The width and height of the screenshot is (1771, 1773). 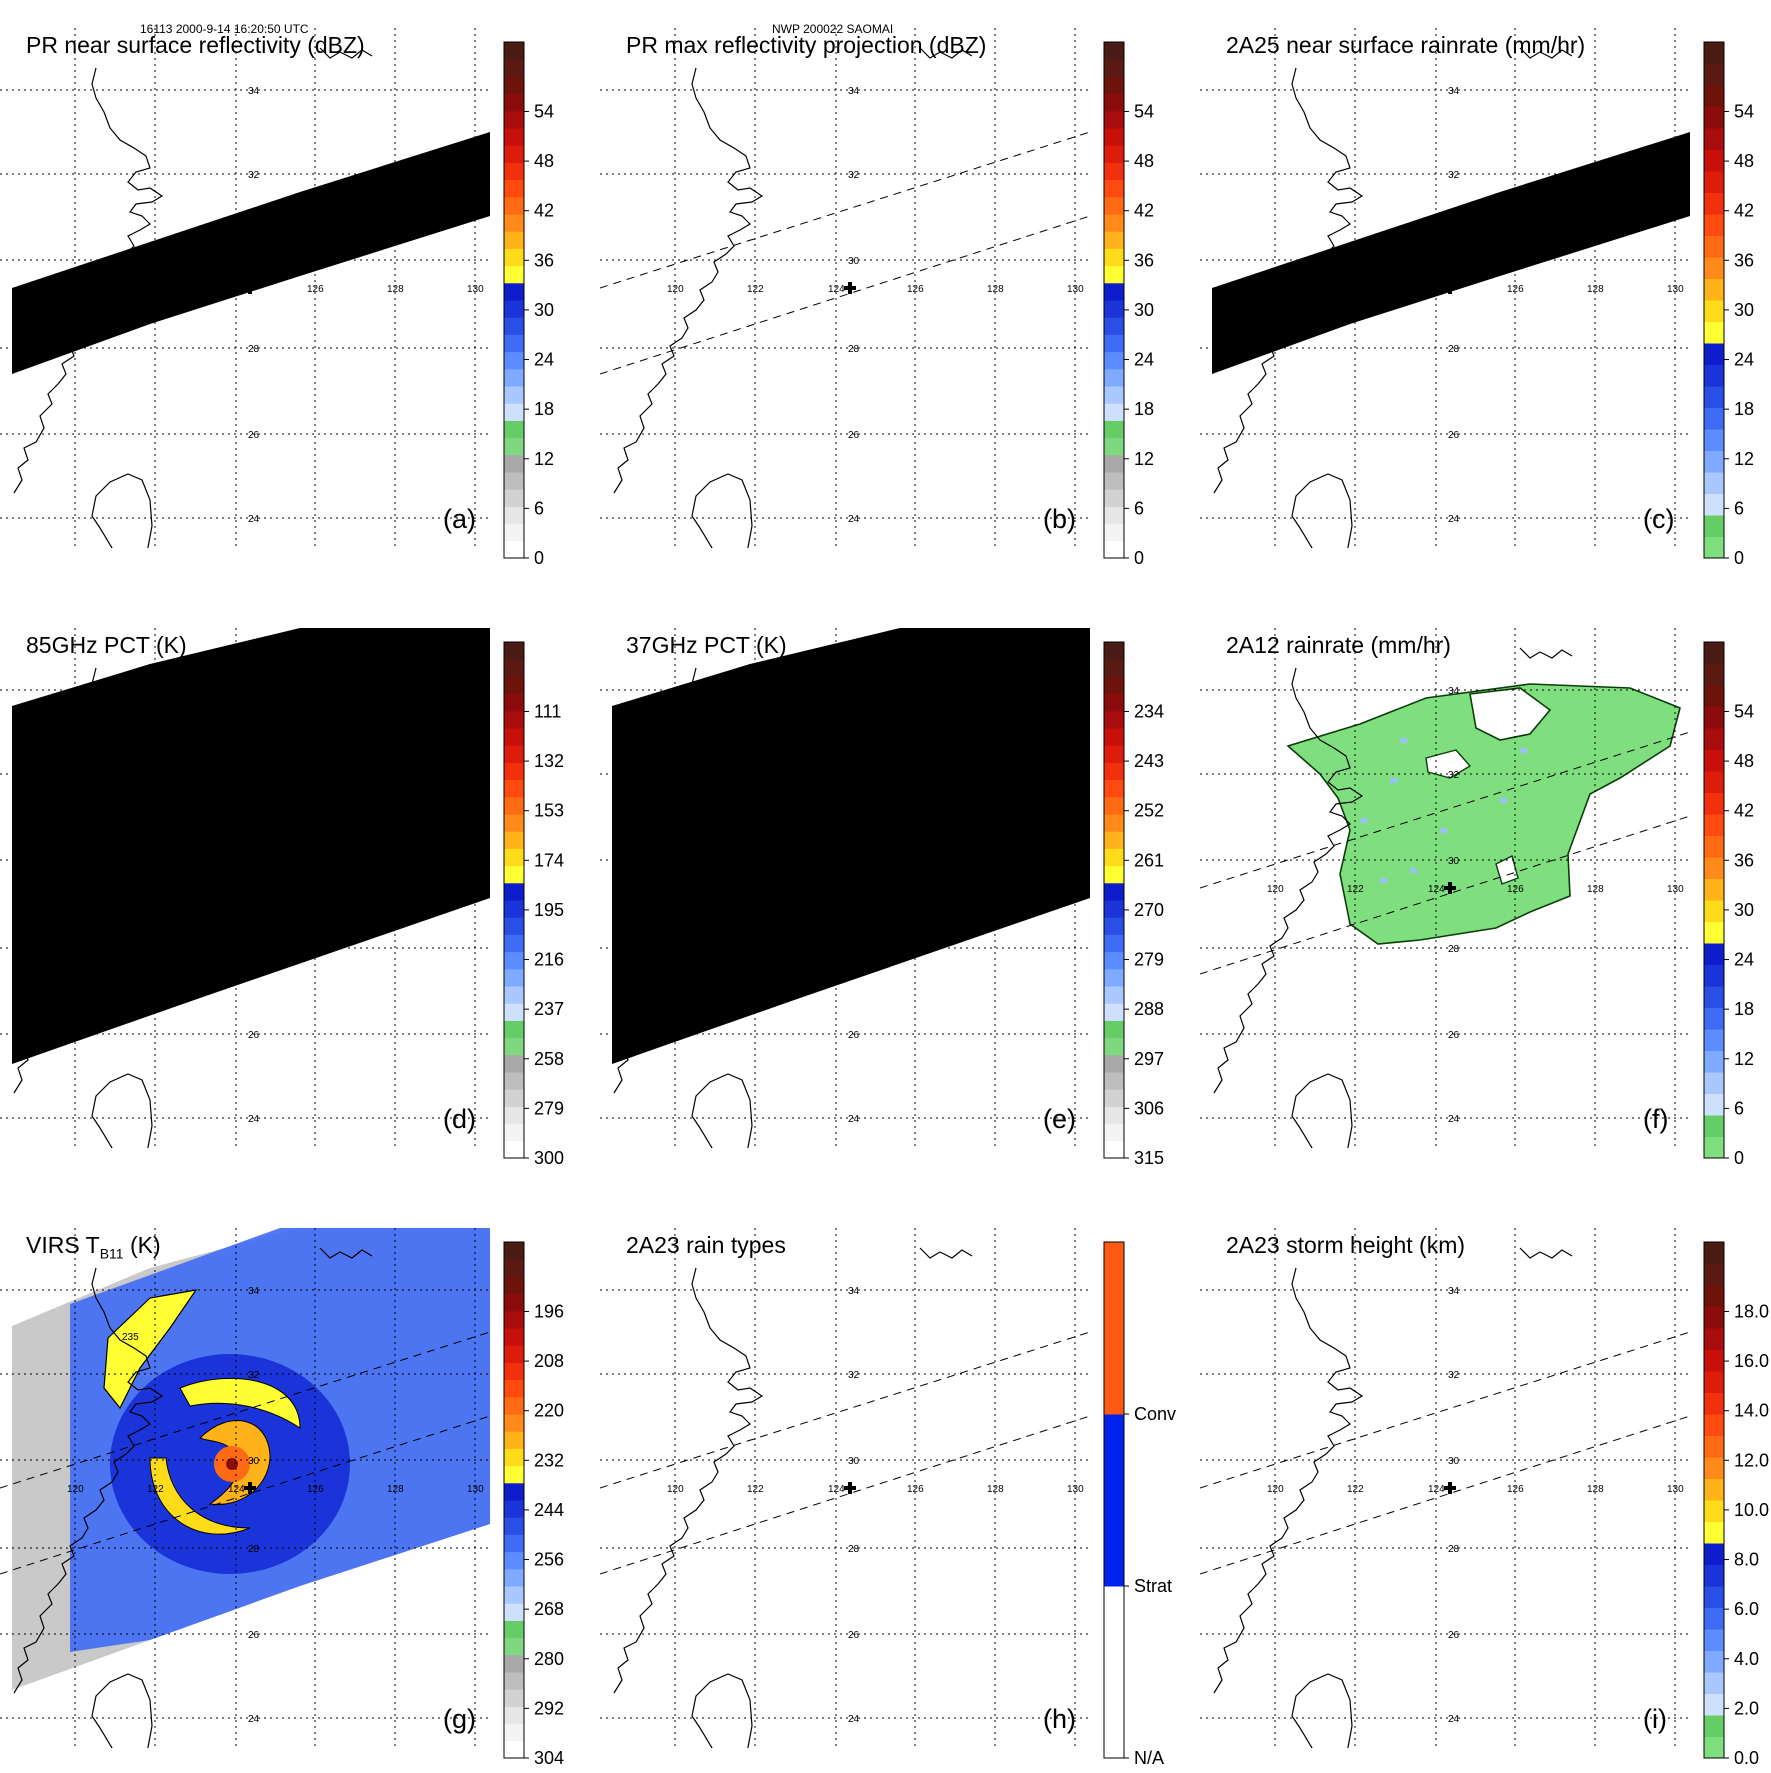 I want to click on colorbar-tick-label: 0, so click(x=1139, y=558).